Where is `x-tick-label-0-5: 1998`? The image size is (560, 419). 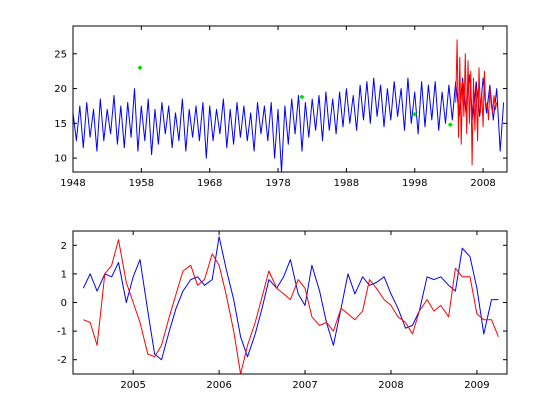 x-tick-label-0-5: 1998 is located at coordinates (414, 183).